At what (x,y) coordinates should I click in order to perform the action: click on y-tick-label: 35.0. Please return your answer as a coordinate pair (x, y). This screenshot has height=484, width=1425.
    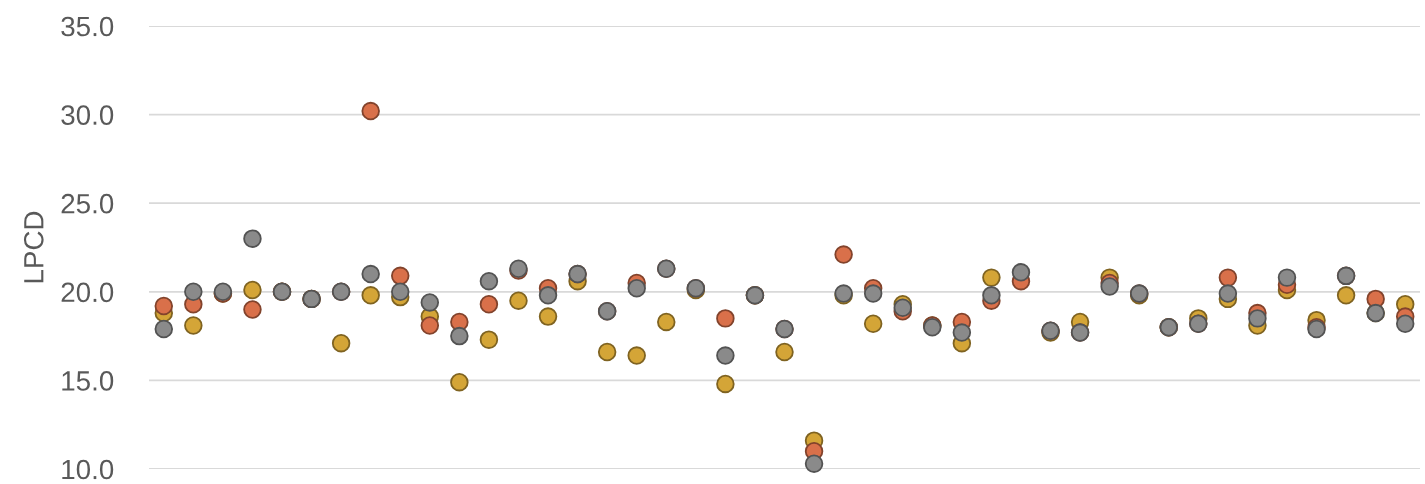
    Looking at the image, I should click on (87, 26).